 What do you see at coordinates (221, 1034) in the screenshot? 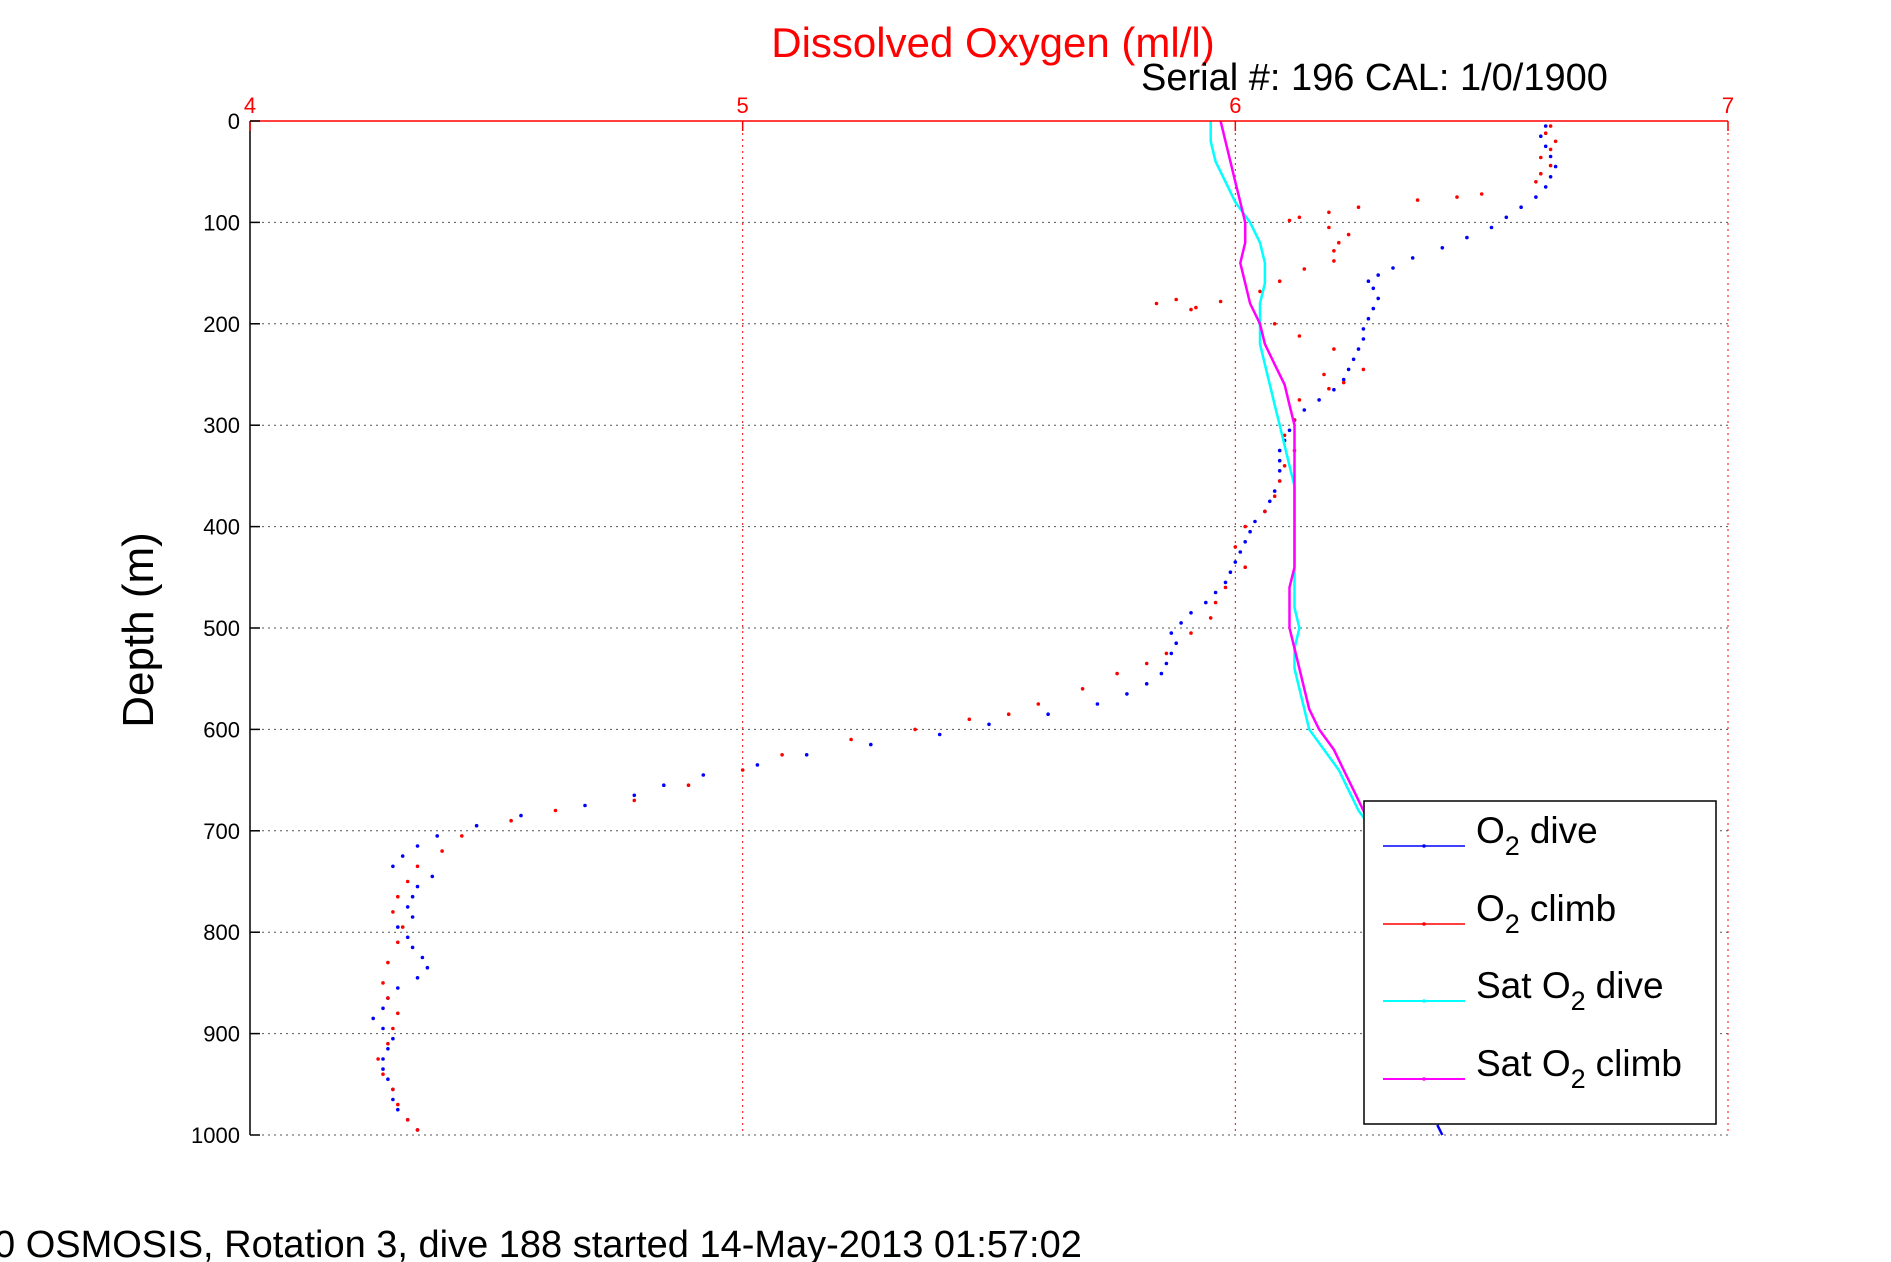
I see `y-tick-label: 900` at bounding box center [221, 1034].